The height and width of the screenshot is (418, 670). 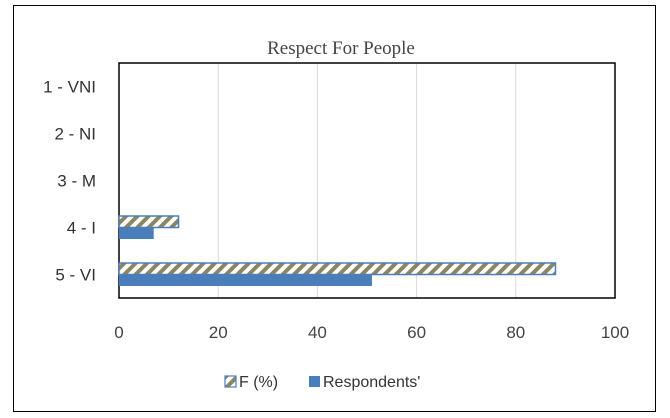 I want to click on x-tick-label: 80, so click(x=515, y=332).